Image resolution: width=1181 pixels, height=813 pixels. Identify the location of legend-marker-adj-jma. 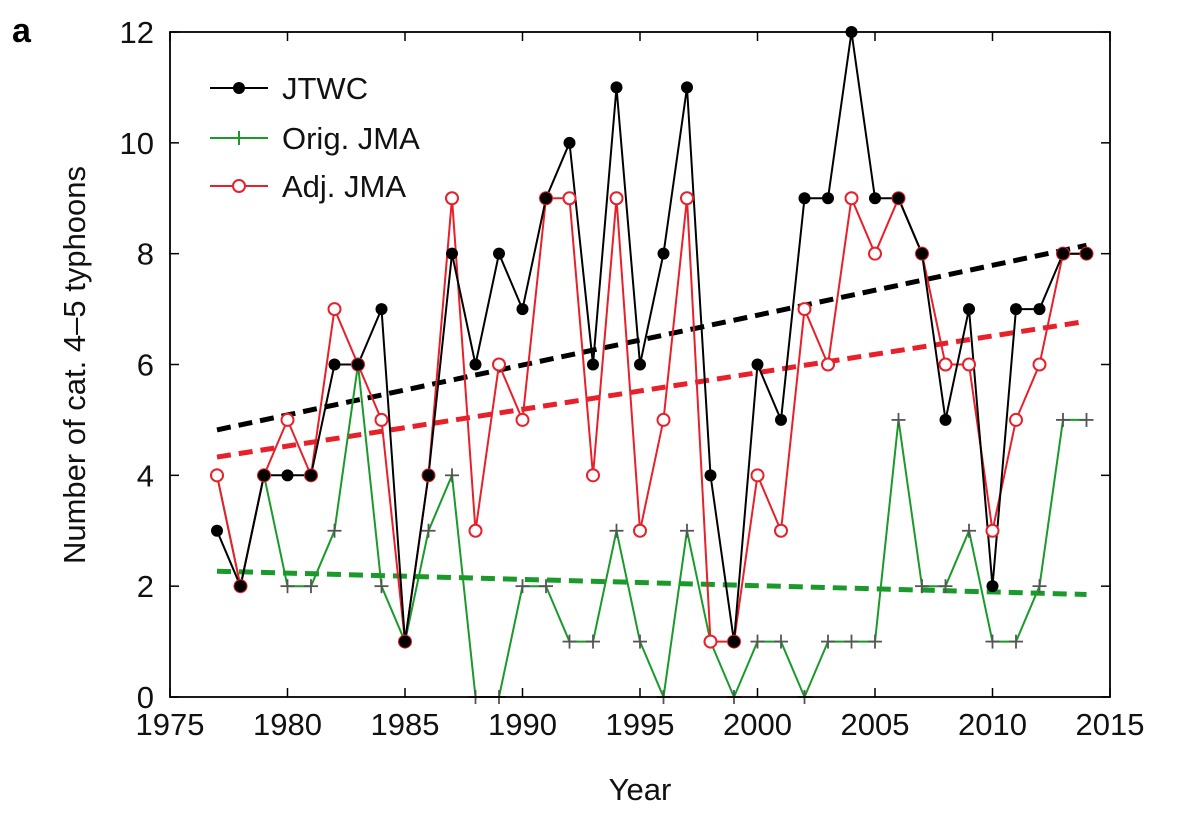
(239, 186).